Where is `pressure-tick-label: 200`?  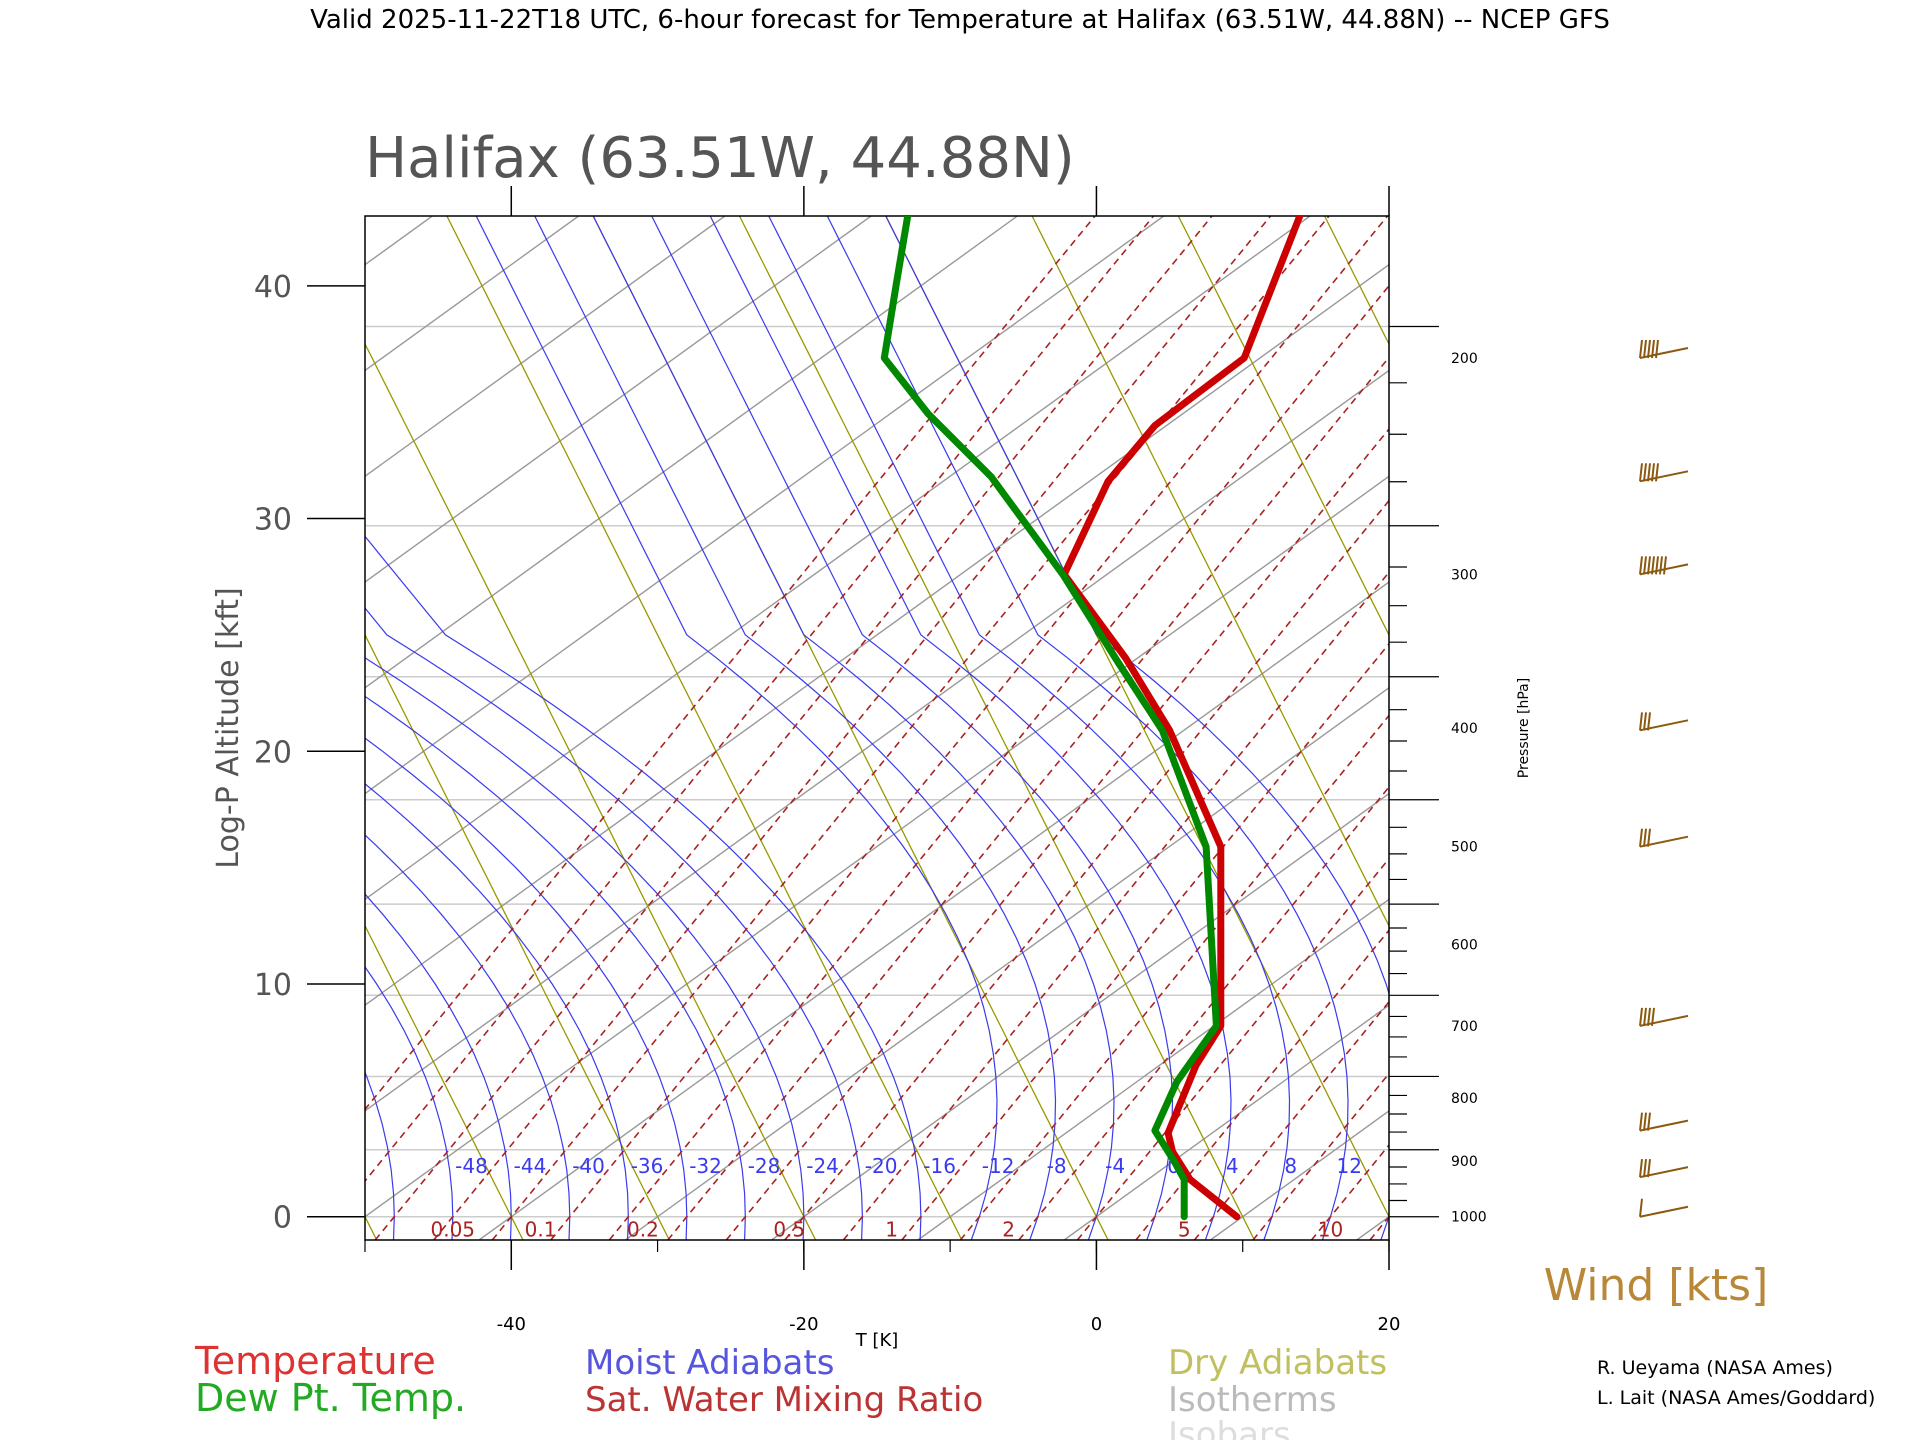 pressure-tick-label: 200 is located at coordinates (1464, 359).